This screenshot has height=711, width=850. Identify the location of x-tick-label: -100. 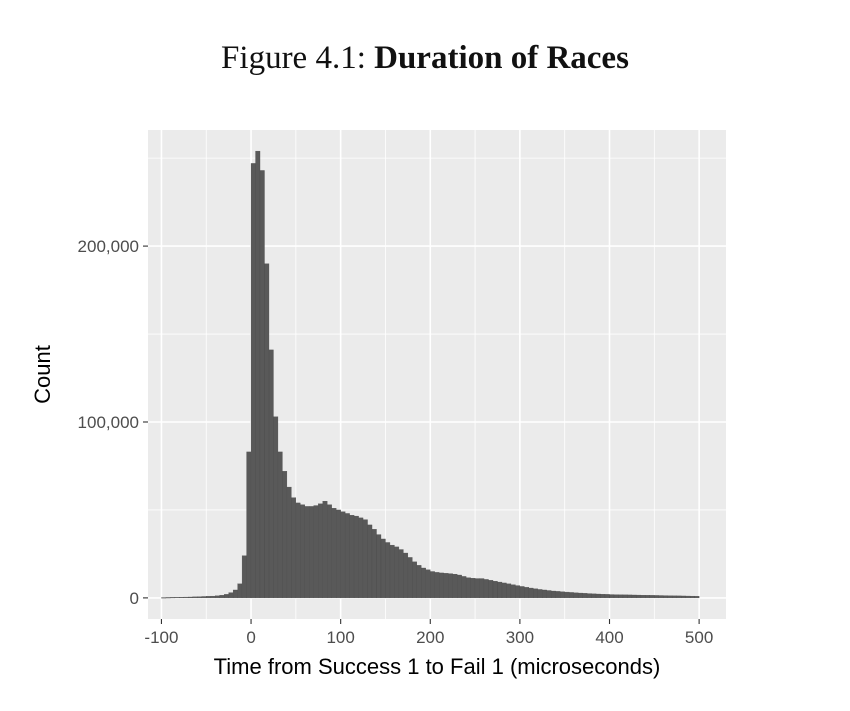
(161, 637).